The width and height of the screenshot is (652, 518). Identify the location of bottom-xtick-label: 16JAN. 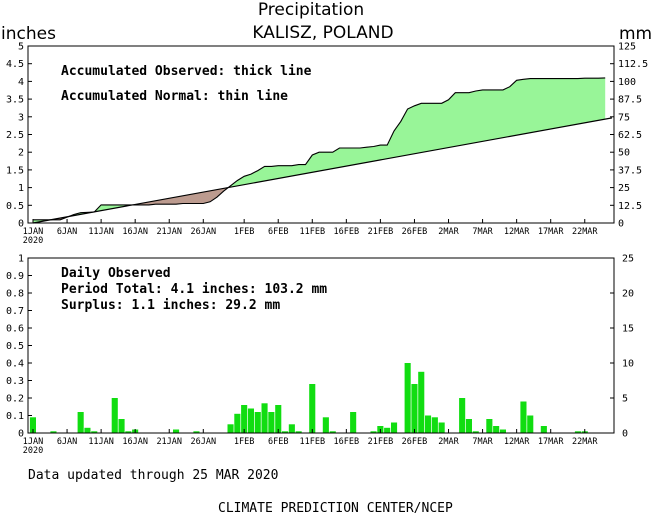
(135, 442).